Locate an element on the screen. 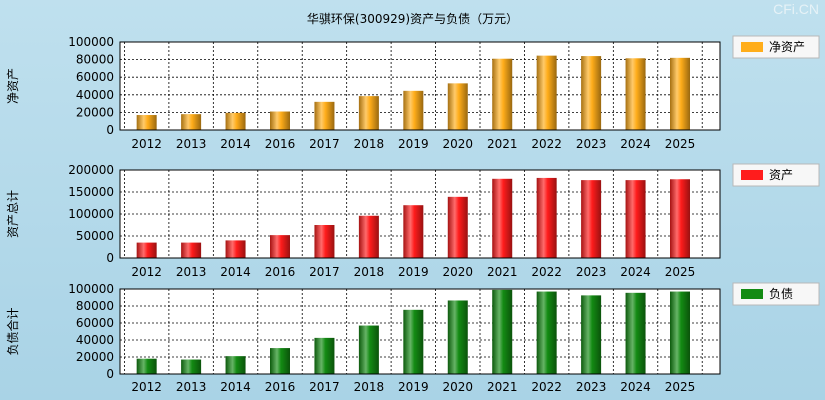  legend: 净资产 is located at coordinates (776, 47).